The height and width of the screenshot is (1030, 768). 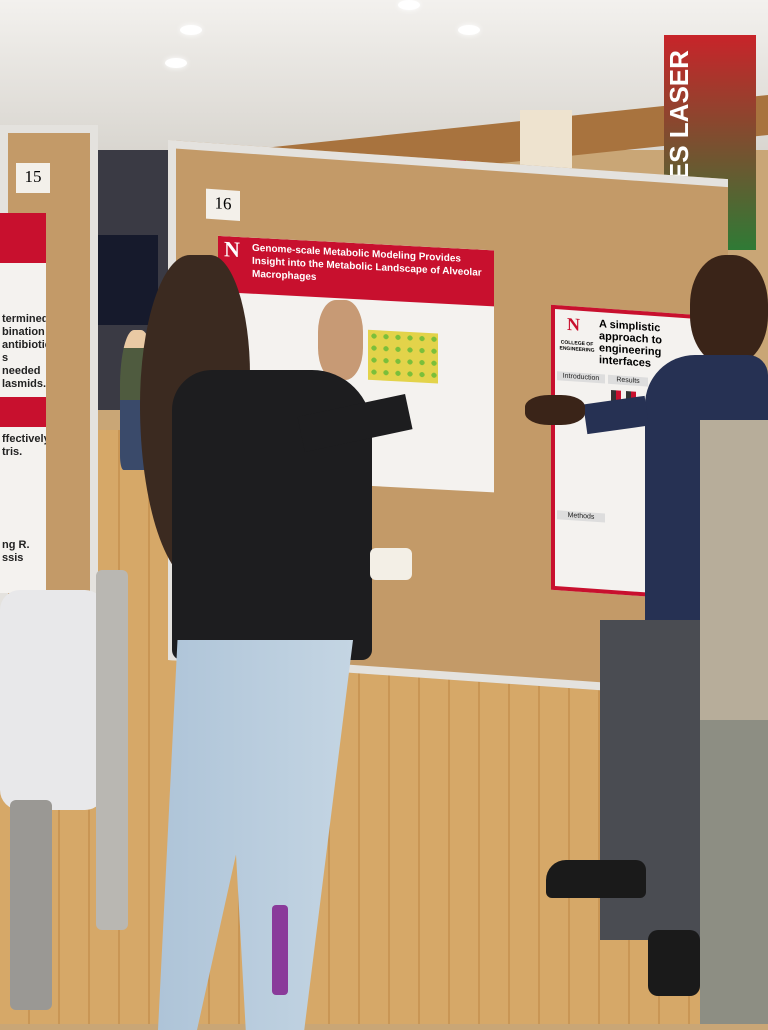 I want to click on man-head, so click(x=729, y=310).